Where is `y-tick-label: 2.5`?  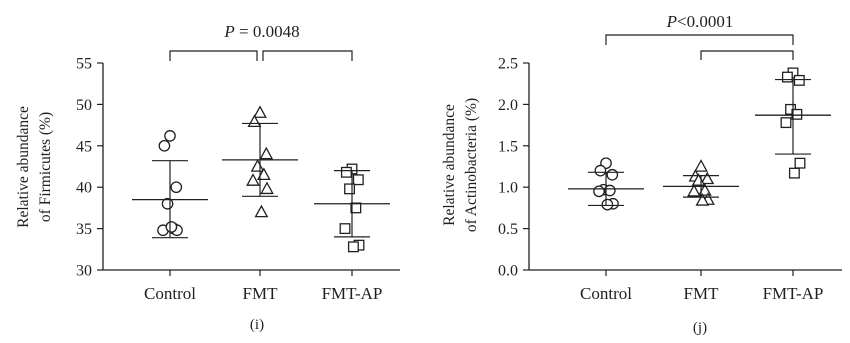
y-tick-label: 2.5 is located at coordinates (508, 64).